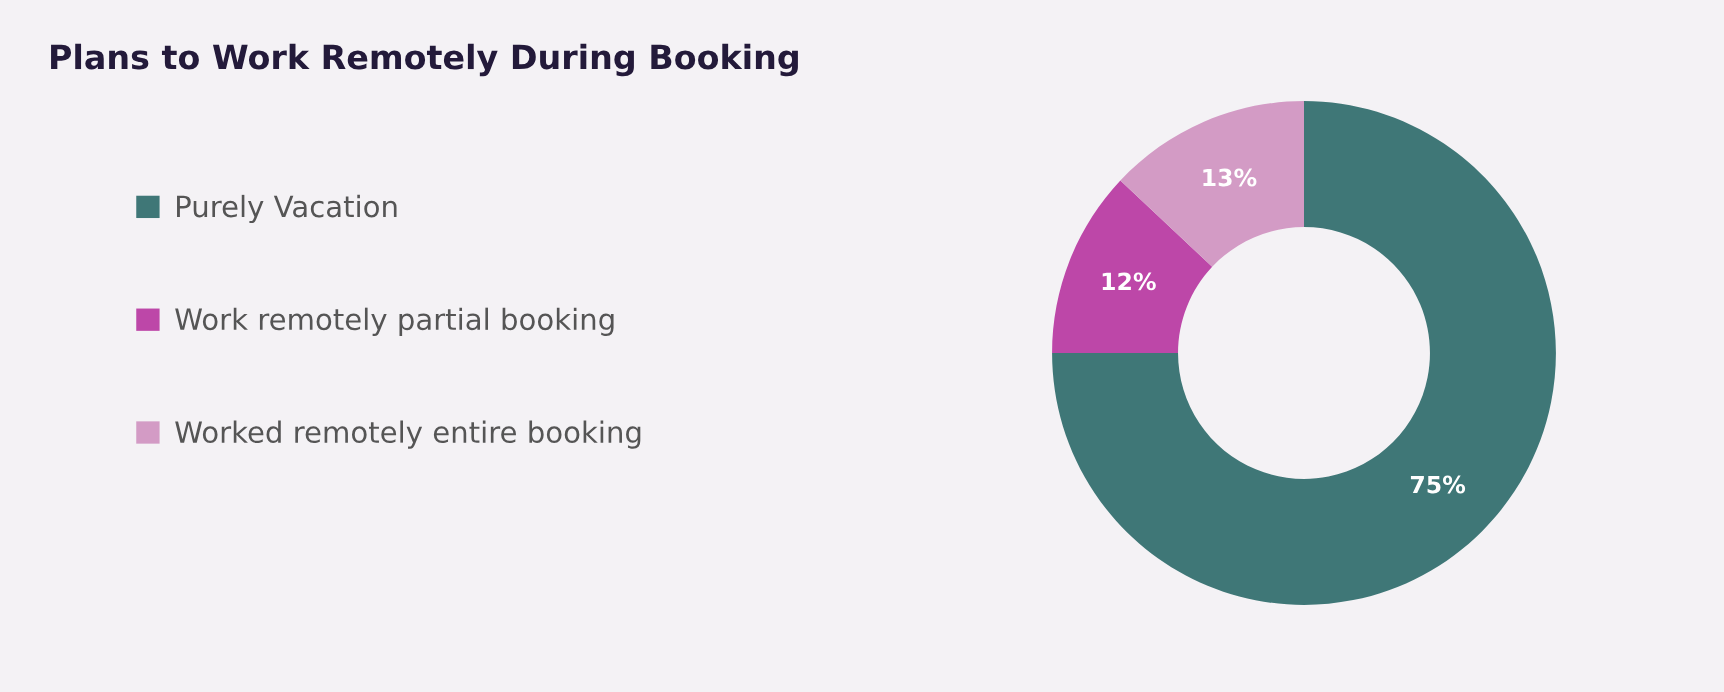  I want to click on legend-label: Purely Vacation, so click(287, 209).